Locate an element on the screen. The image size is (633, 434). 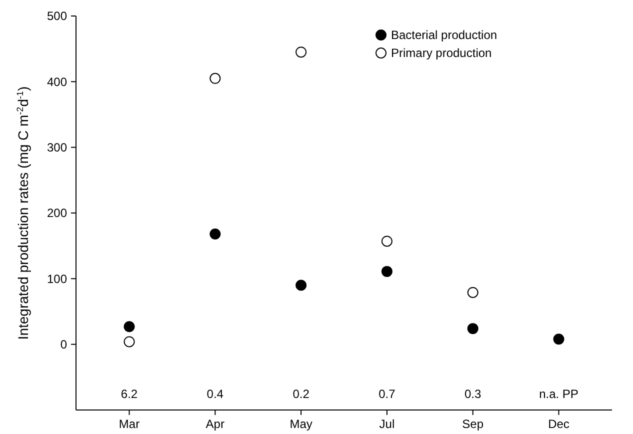
y-tick-label: 200 is located at coordinates (57, 213).